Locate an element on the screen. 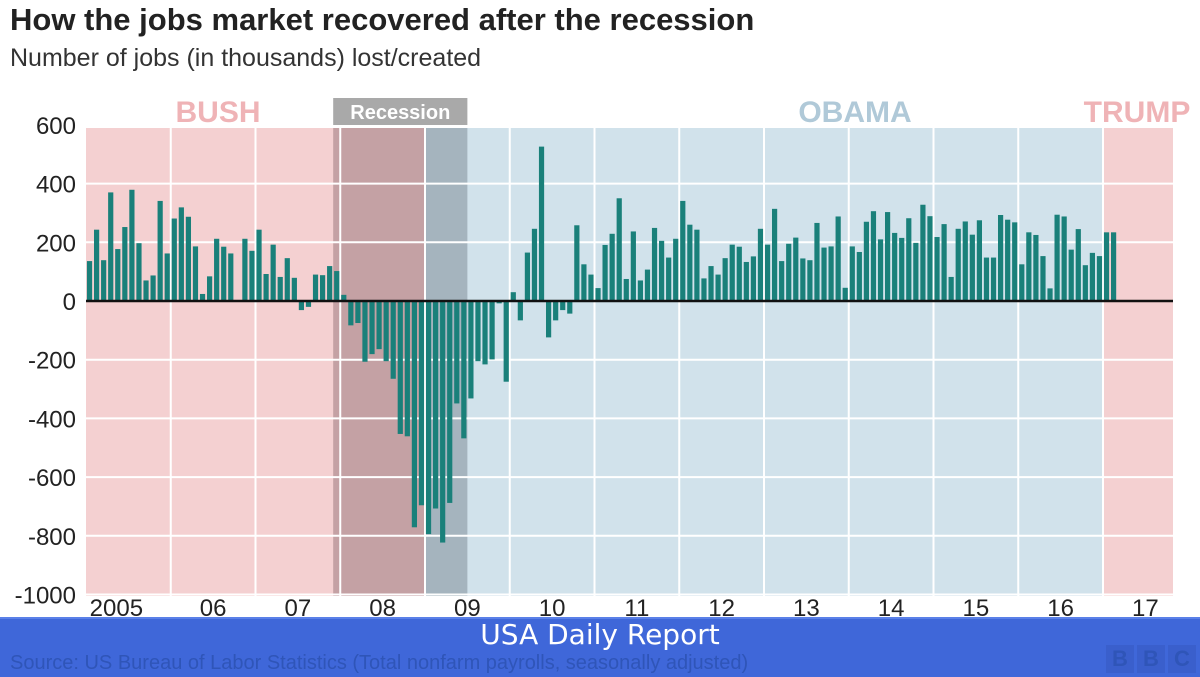  y-tick-label: -600 is located at coordinates (52, 478).